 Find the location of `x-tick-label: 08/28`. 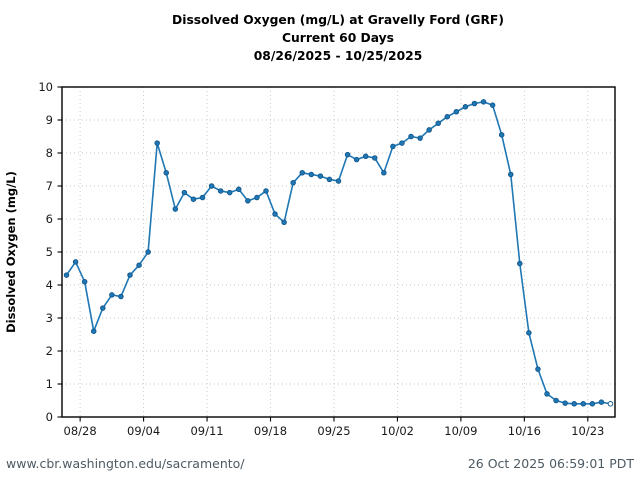

x-tick-label: 08/28 is located at coordinates (80, 431).